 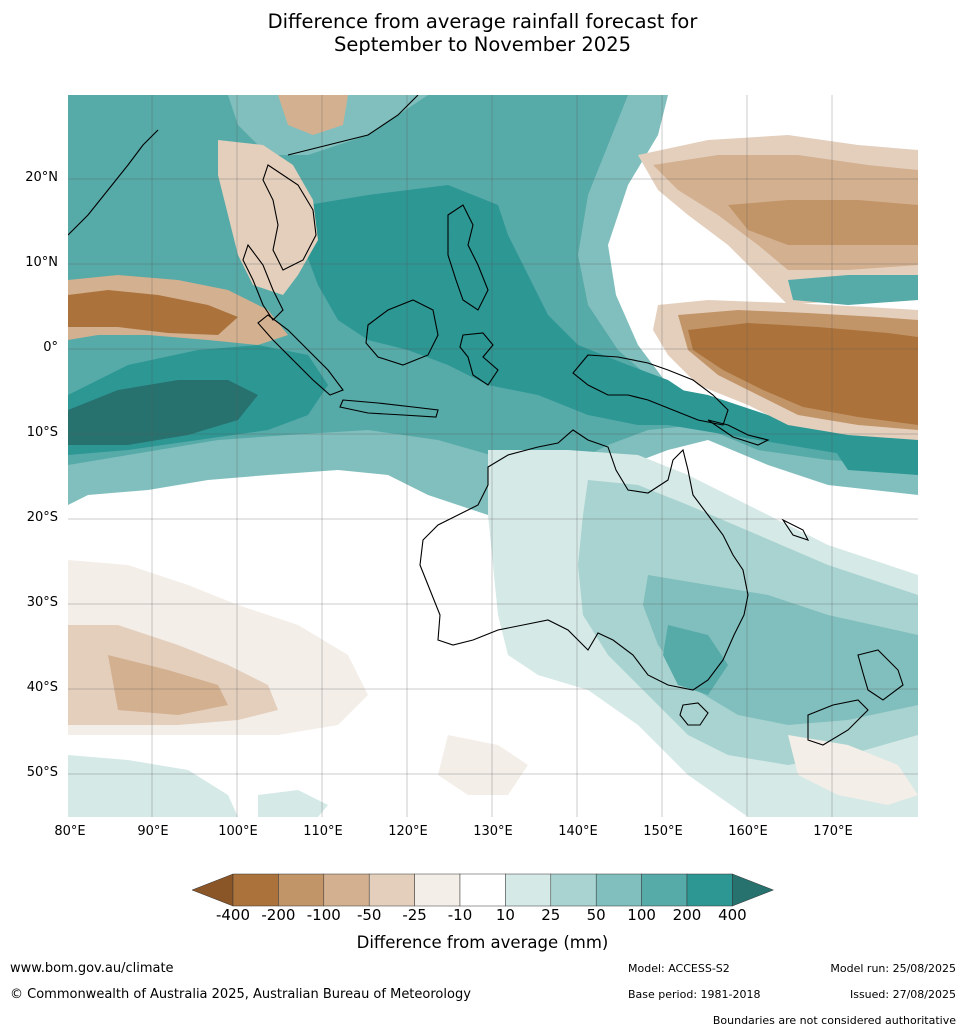 I want to click on footer-base-period: Base period: 1981-2018, so click(x=694, y=994).